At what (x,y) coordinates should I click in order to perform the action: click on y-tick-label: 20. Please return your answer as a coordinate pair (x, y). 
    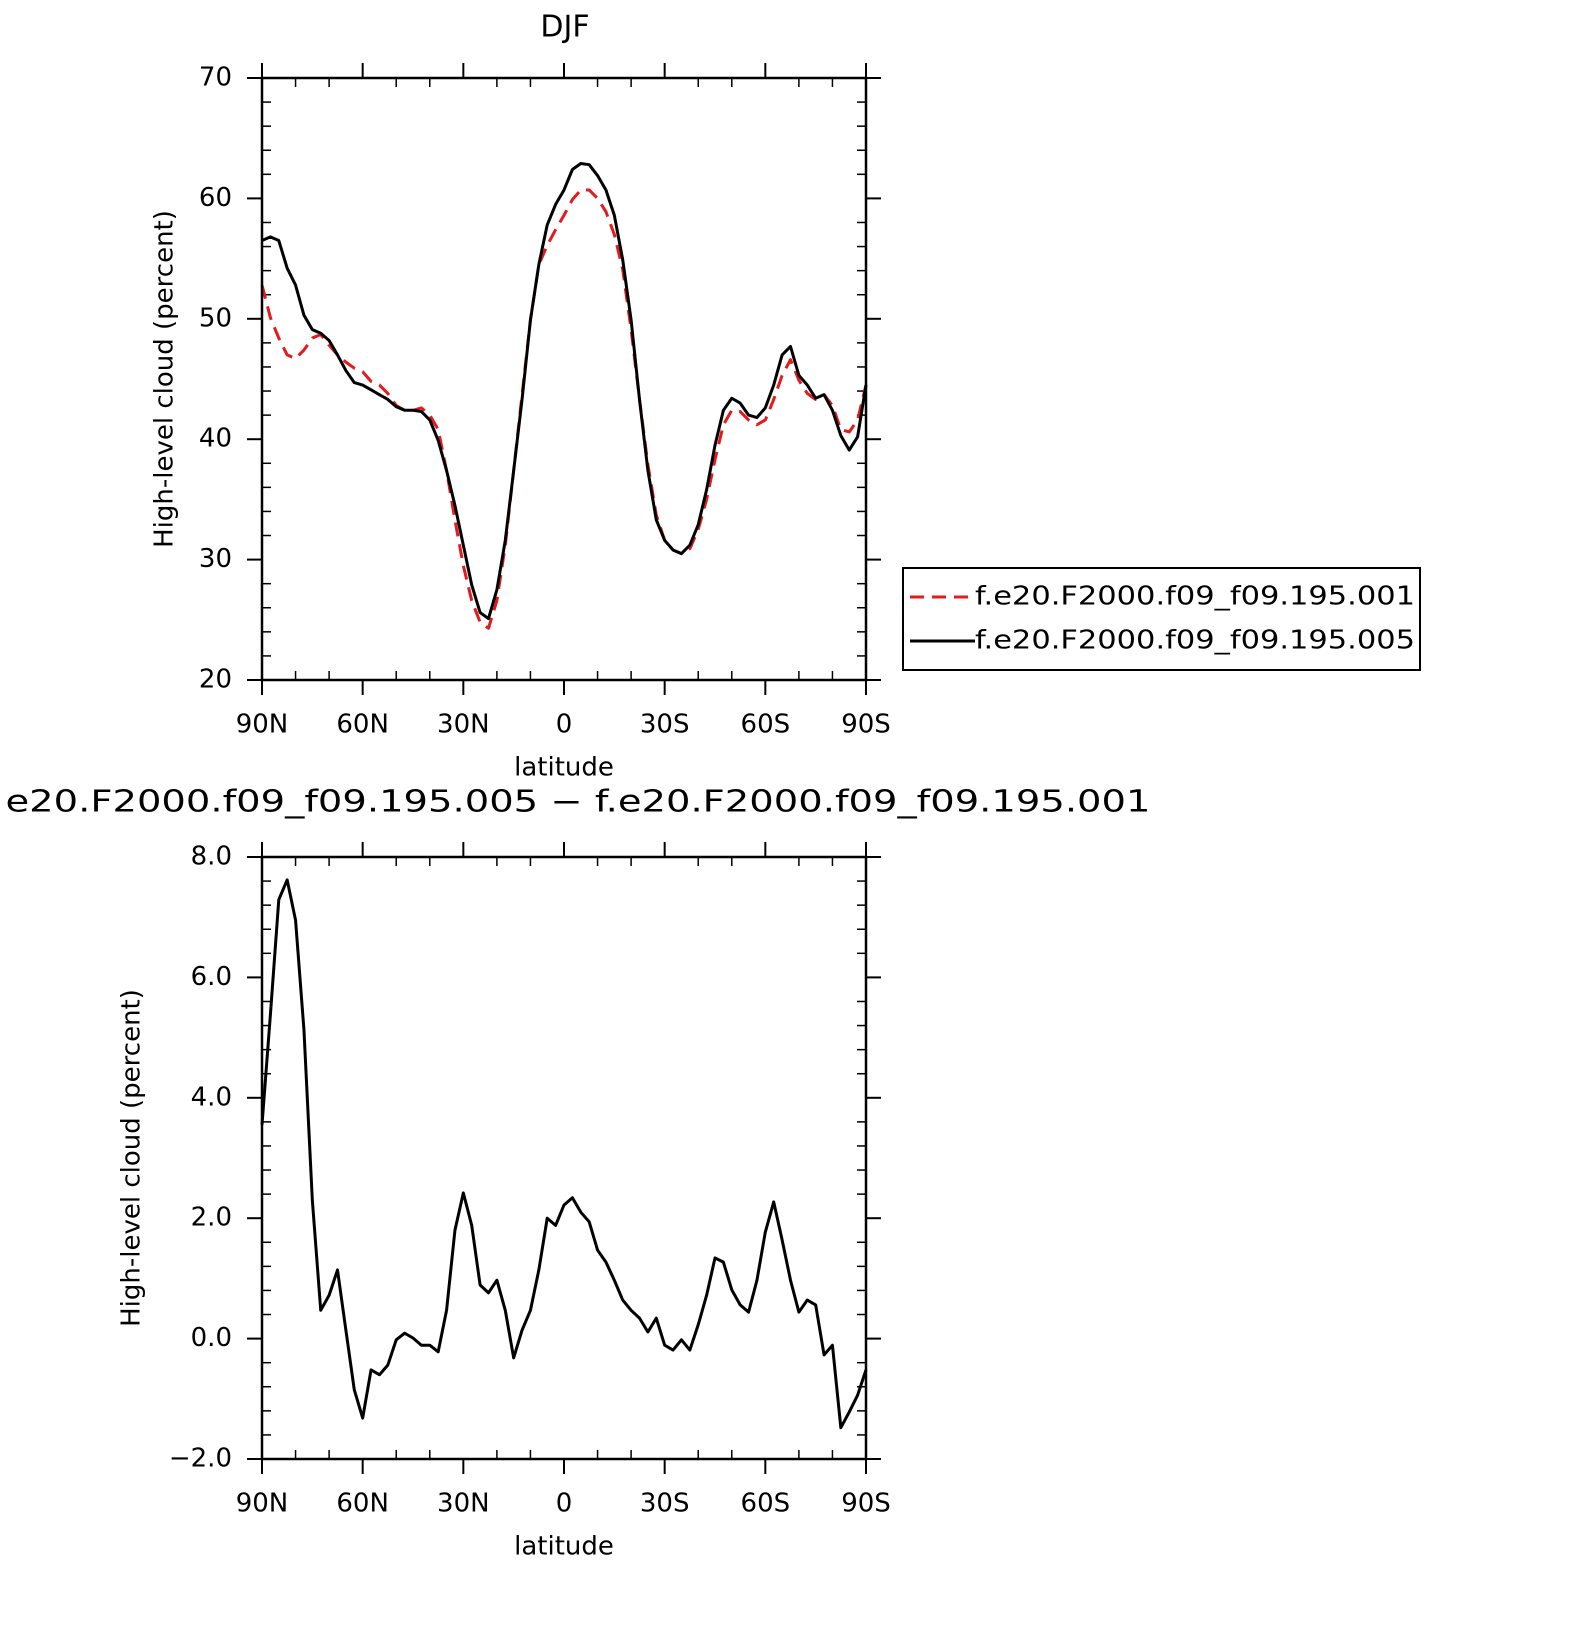
    Looking at the image, I should click on (215, 680).